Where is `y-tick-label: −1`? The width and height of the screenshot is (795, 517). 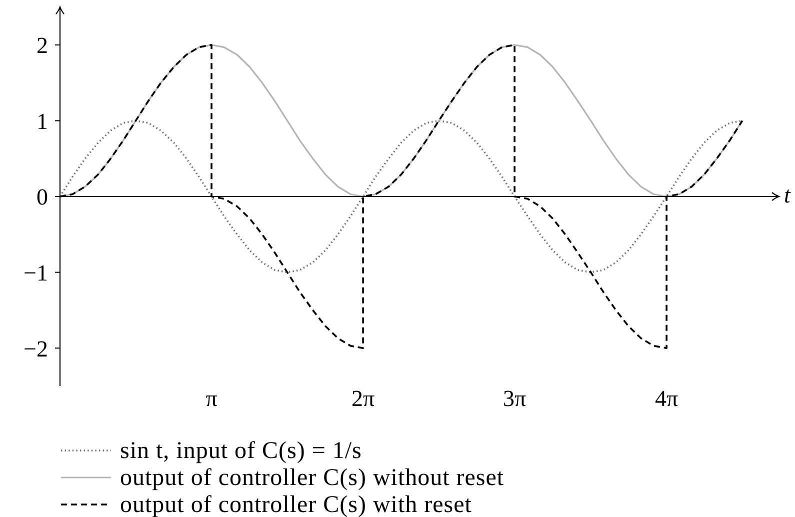
y-tick-label: −1 is located at coordinates (36, 273).